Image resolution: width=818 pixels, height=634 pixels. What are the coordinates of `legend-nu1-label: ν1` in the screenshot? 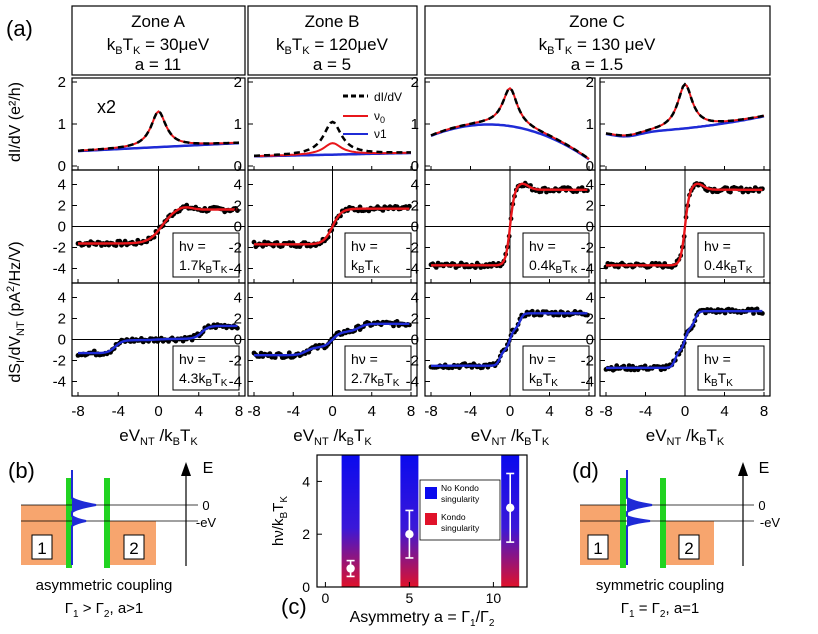 It's located at (380, 134).